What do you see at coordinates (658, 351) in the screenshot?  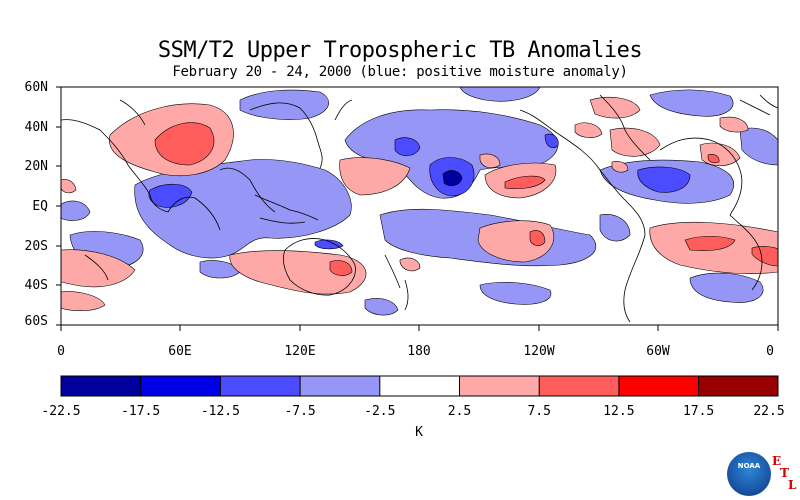 I see `lon-label-60w: 60W` at bounding box center [658, 351].